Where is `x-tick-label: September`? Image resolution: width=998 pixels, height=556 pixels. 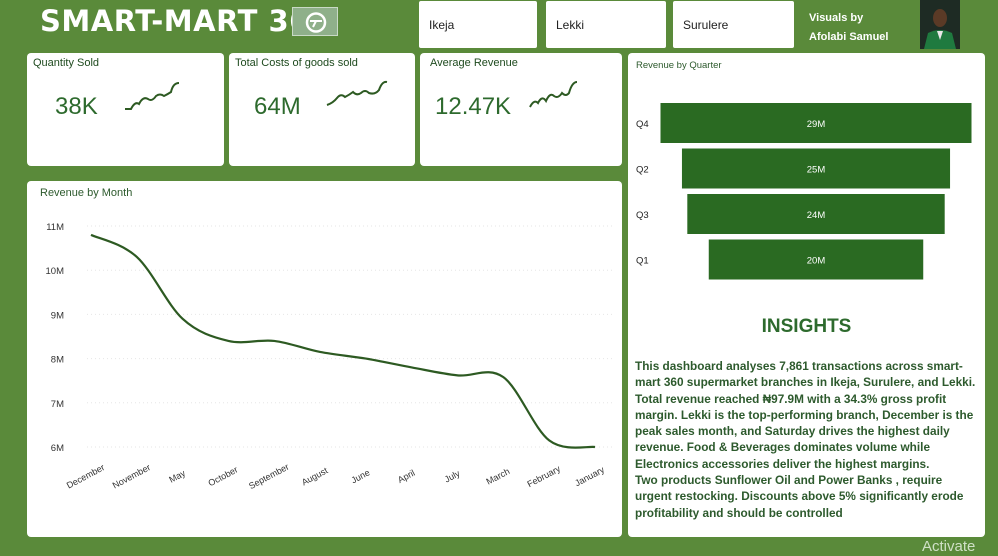
x-tick-label: September is located at coordinates (269, 477).